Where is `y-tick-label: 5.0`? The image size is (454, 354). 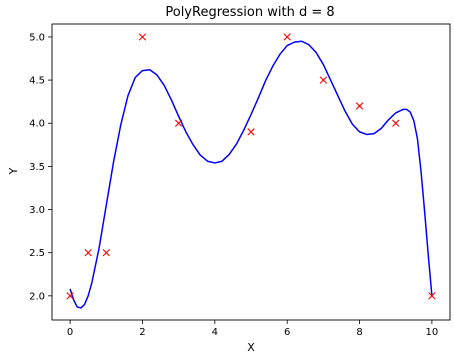
y-tick-label: 5.0 is located at coordinates (37, 37).